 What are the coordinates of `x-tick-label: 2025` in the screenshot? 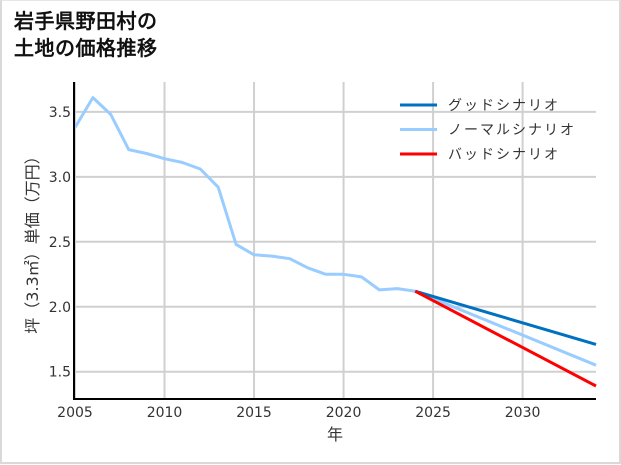 It's located at (433, 413).